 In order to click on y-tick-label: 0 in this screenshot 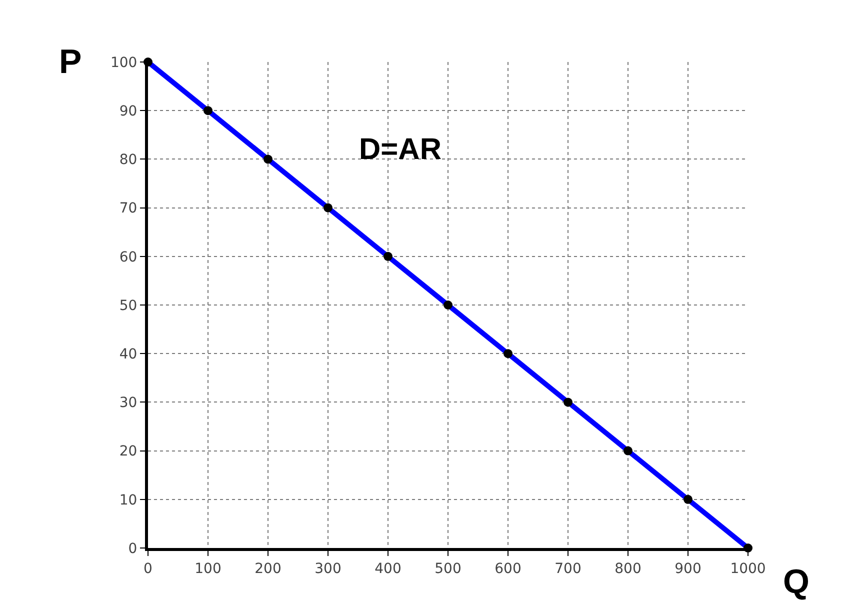, I will do `click(133, 548)`.